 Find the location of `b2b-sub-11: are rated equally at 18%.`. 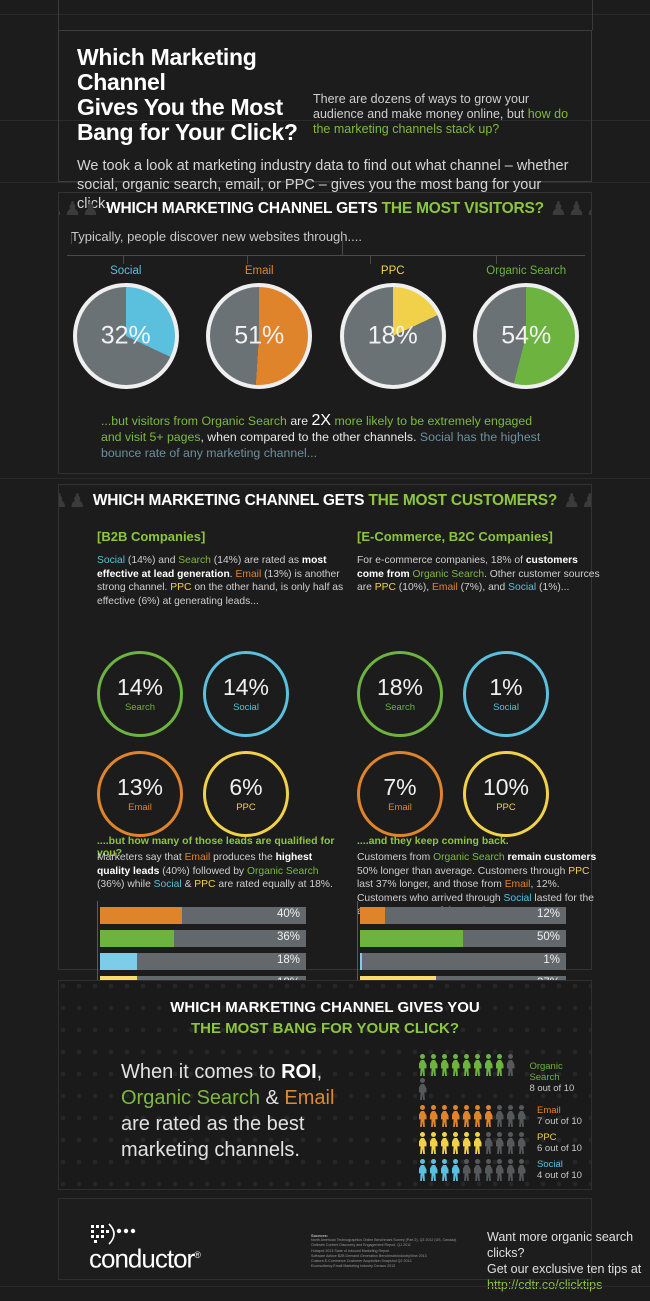

b2b-sub-11: are rated equally at 18%. is located at coordinates (274, 884).